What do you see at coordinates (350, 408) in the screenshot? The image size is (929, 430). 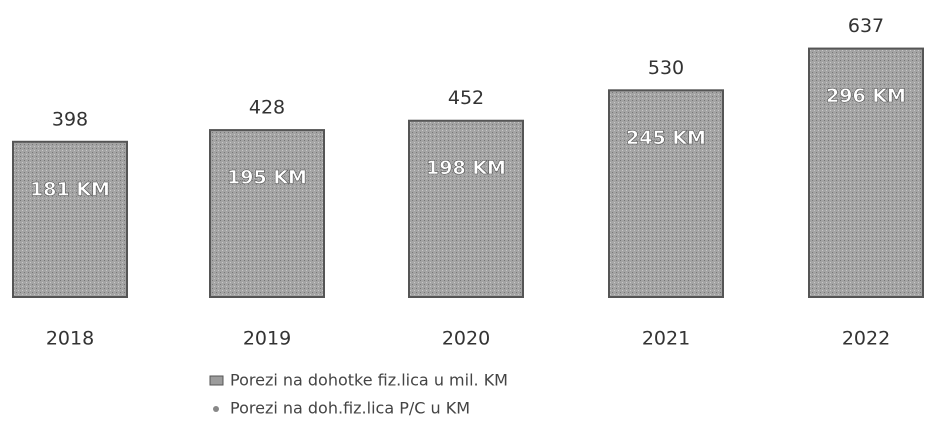 I see `legend-label: Porezi na doh.fiz.lica P/C u KM` at bounding box center [350, 408].